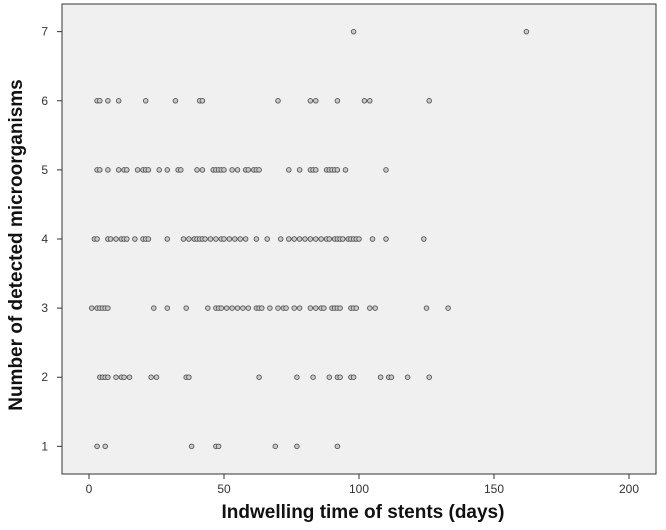 The image size is (666, 530). Describe the element at coordinates (51, 239) in the screenshot. I see `y-axis: 1 2 3 4 5 6 7` at that location.